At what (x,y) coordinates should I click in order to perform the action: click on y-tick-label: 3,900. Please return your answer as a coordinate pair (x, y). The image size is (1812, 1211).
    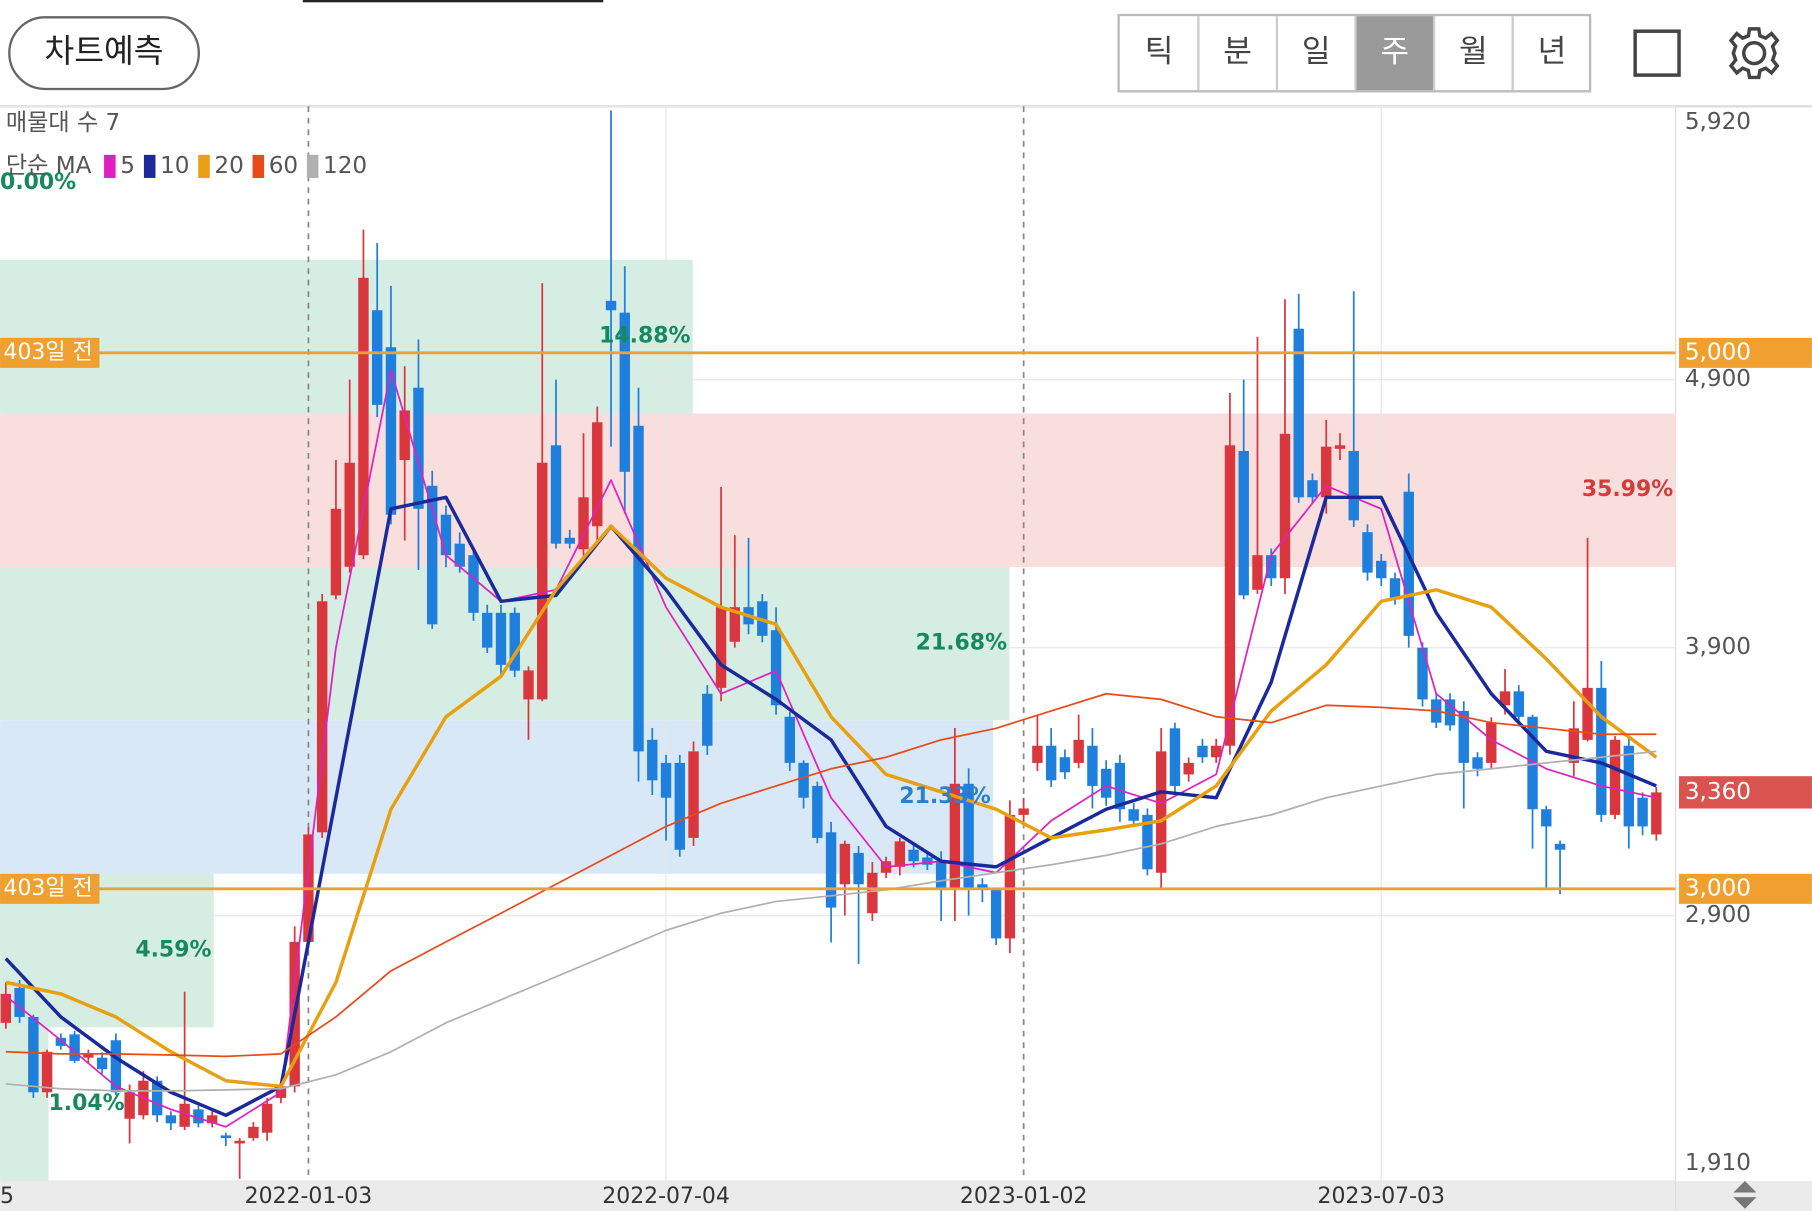
    Looking at the image, I should click on (1718, 647).